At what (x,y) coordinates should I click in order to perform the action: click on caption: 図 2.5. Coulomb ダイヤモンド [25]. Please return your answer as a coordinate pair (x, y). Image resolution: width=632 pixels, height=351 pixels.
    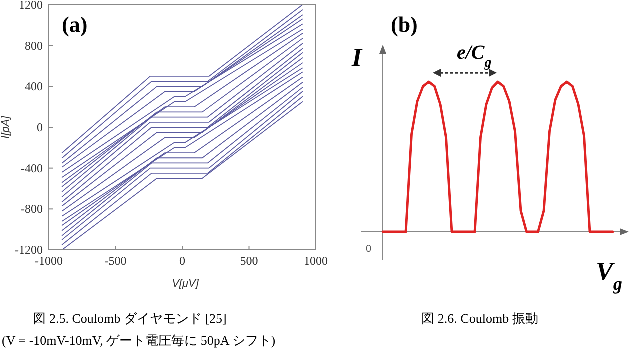
    Looking at the image, I should click on (130, 318).